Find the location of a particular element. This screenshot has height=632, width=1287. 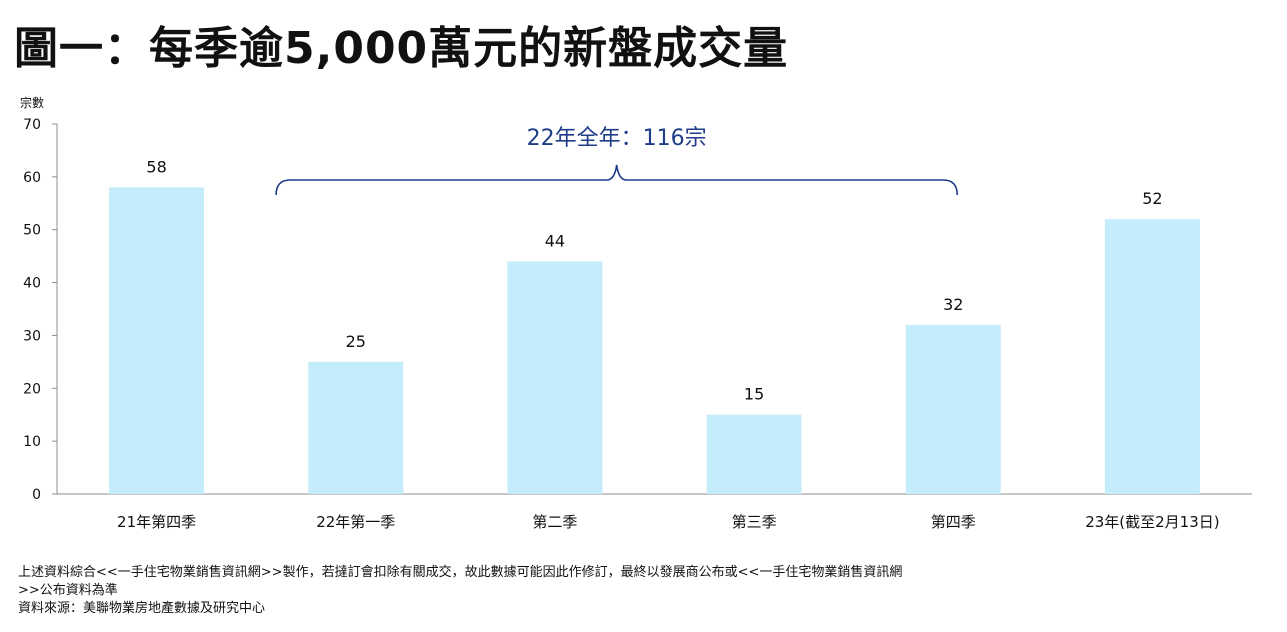

y-tick-label: 10 is located at coordinates (32, 442).